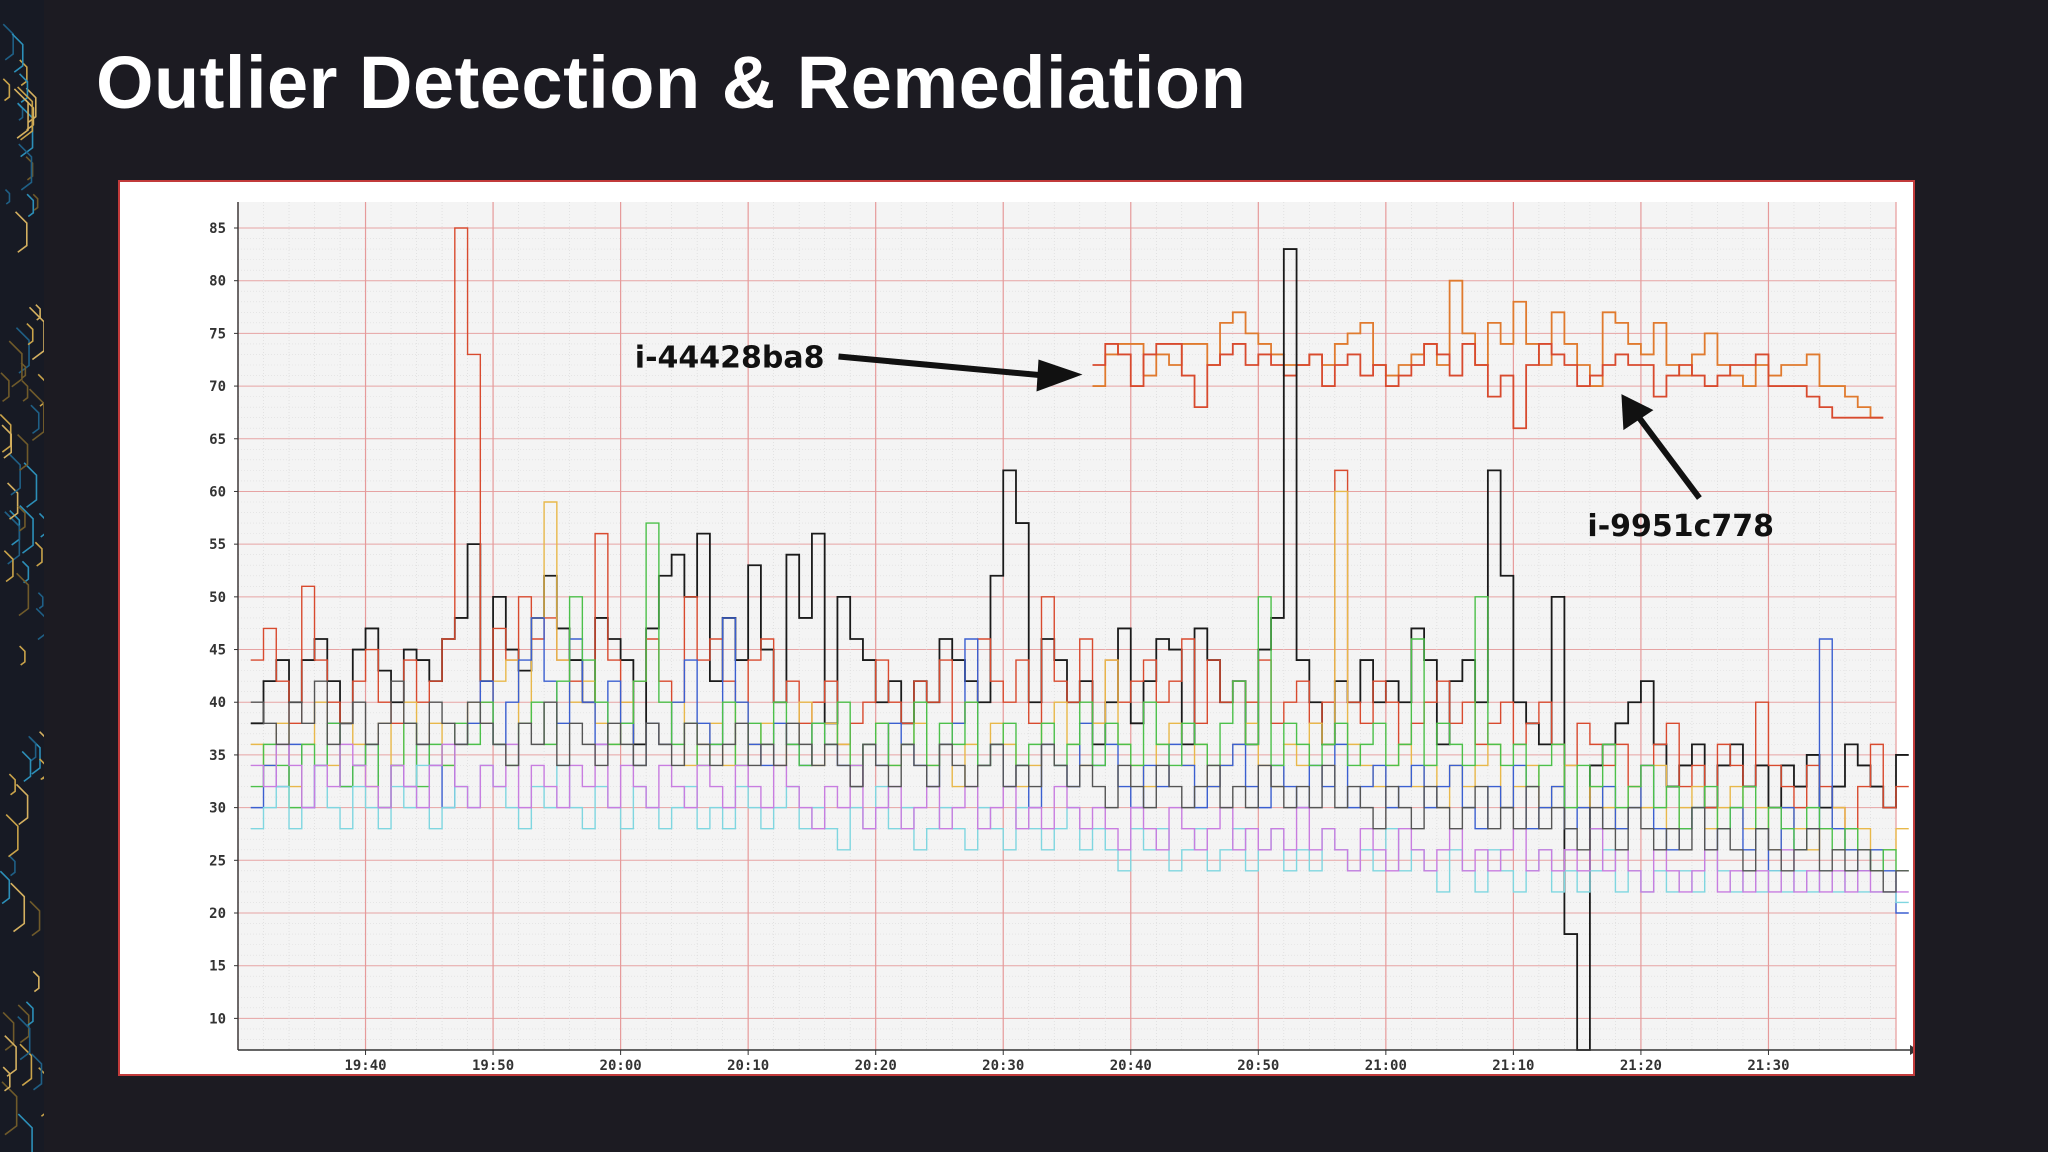 This screenshot has width=2048, height=1152. Describe the element at coordinates (1059, 375) in the screenshot. I see `arrow-right-icon` at that location.